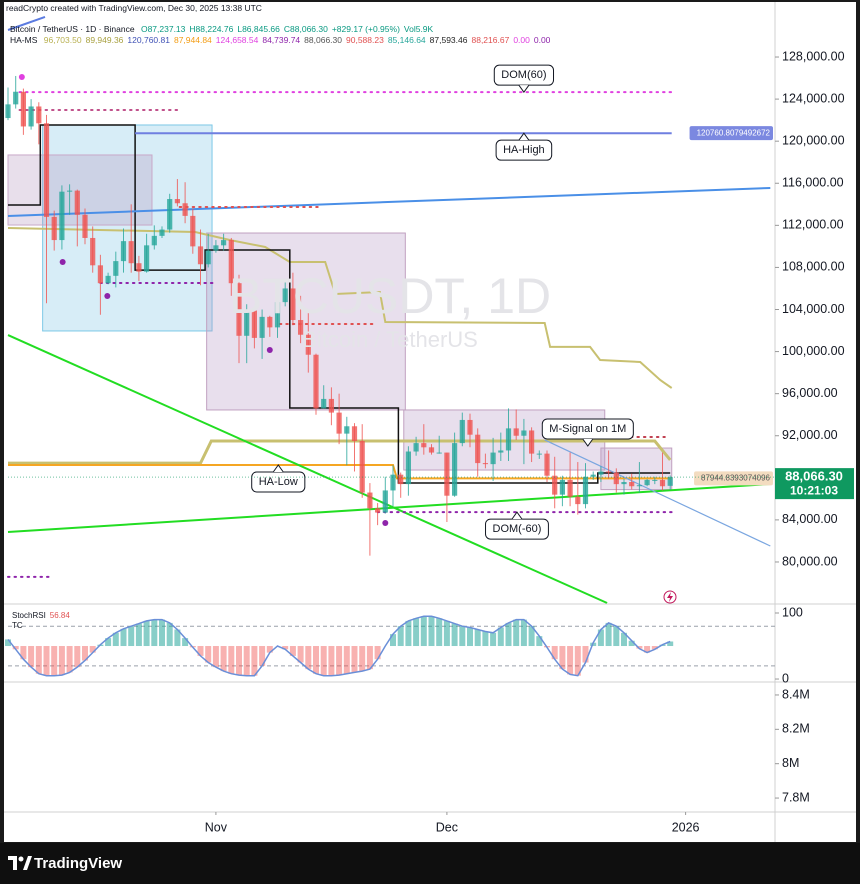 Image resolution: width=860 pixels, height=884 pixels. Describe the element at coordinates (323, 40) in the screenshot. I see `indicator-value: 88,066.30` at that location.